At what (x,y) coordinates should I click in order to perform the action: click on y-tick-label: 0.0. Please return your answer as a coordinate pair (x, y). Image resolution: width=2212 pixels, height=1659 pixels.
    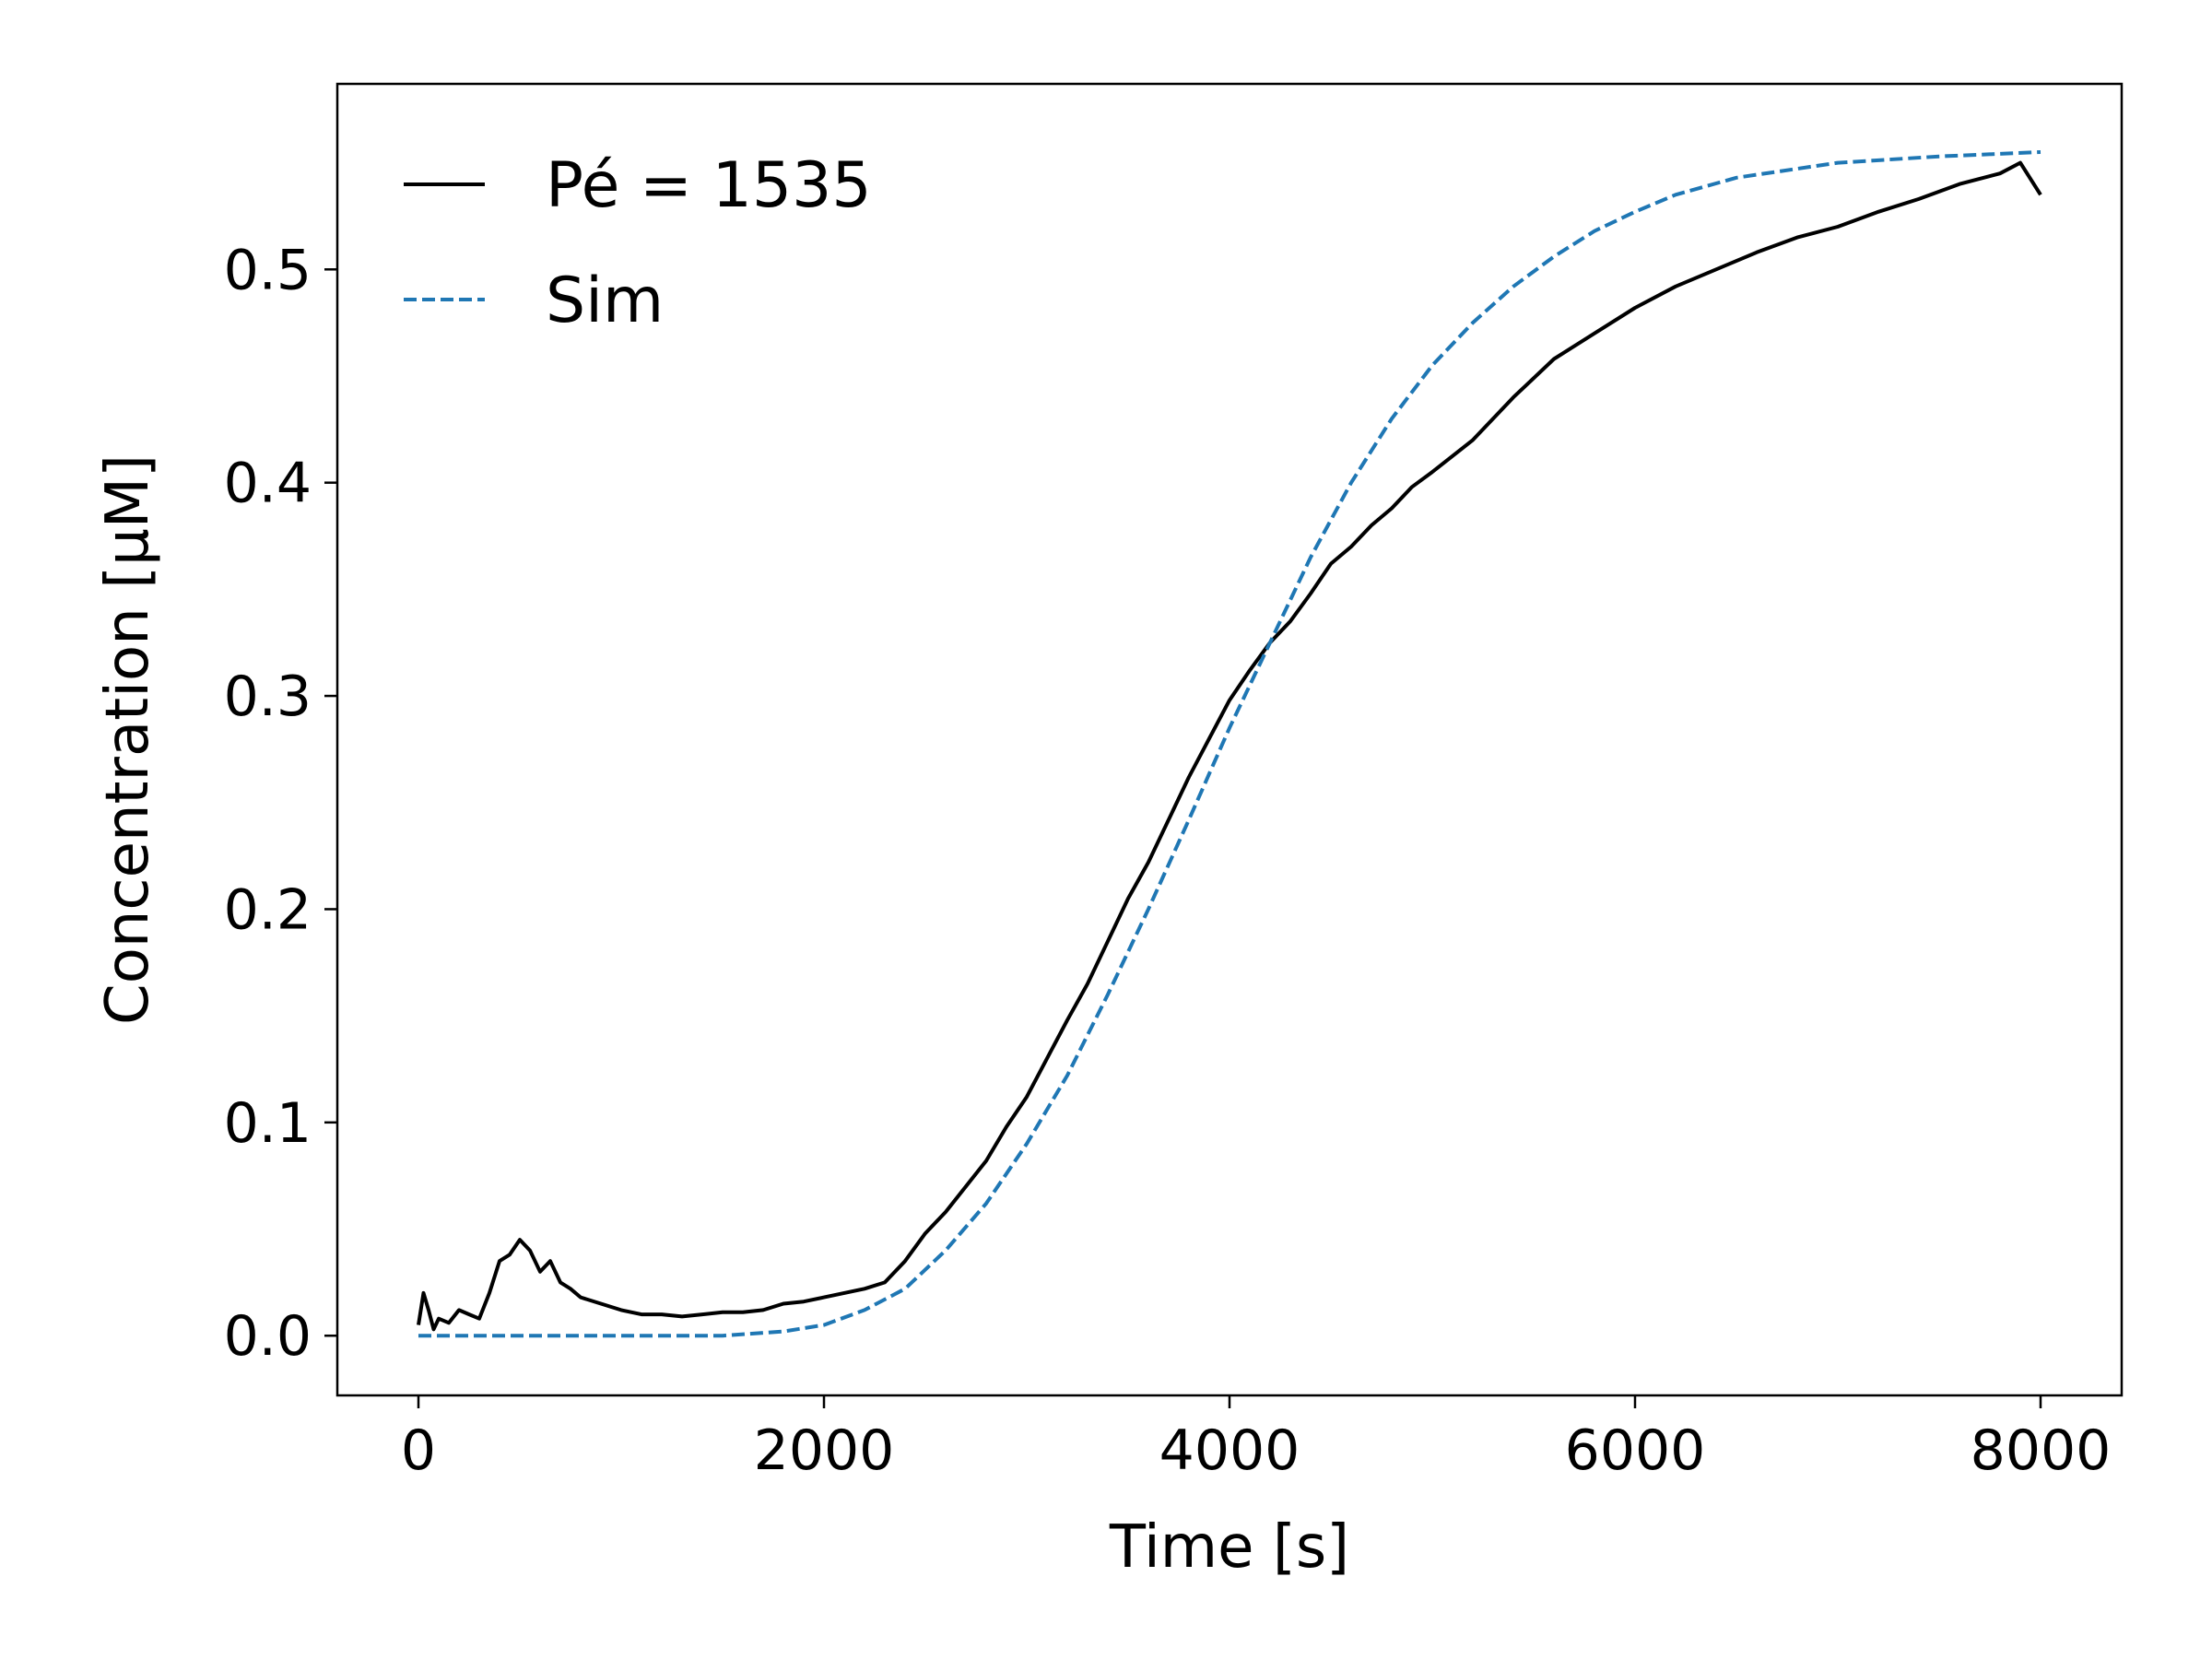
    Looking at the image, I should click on (268, 1336).